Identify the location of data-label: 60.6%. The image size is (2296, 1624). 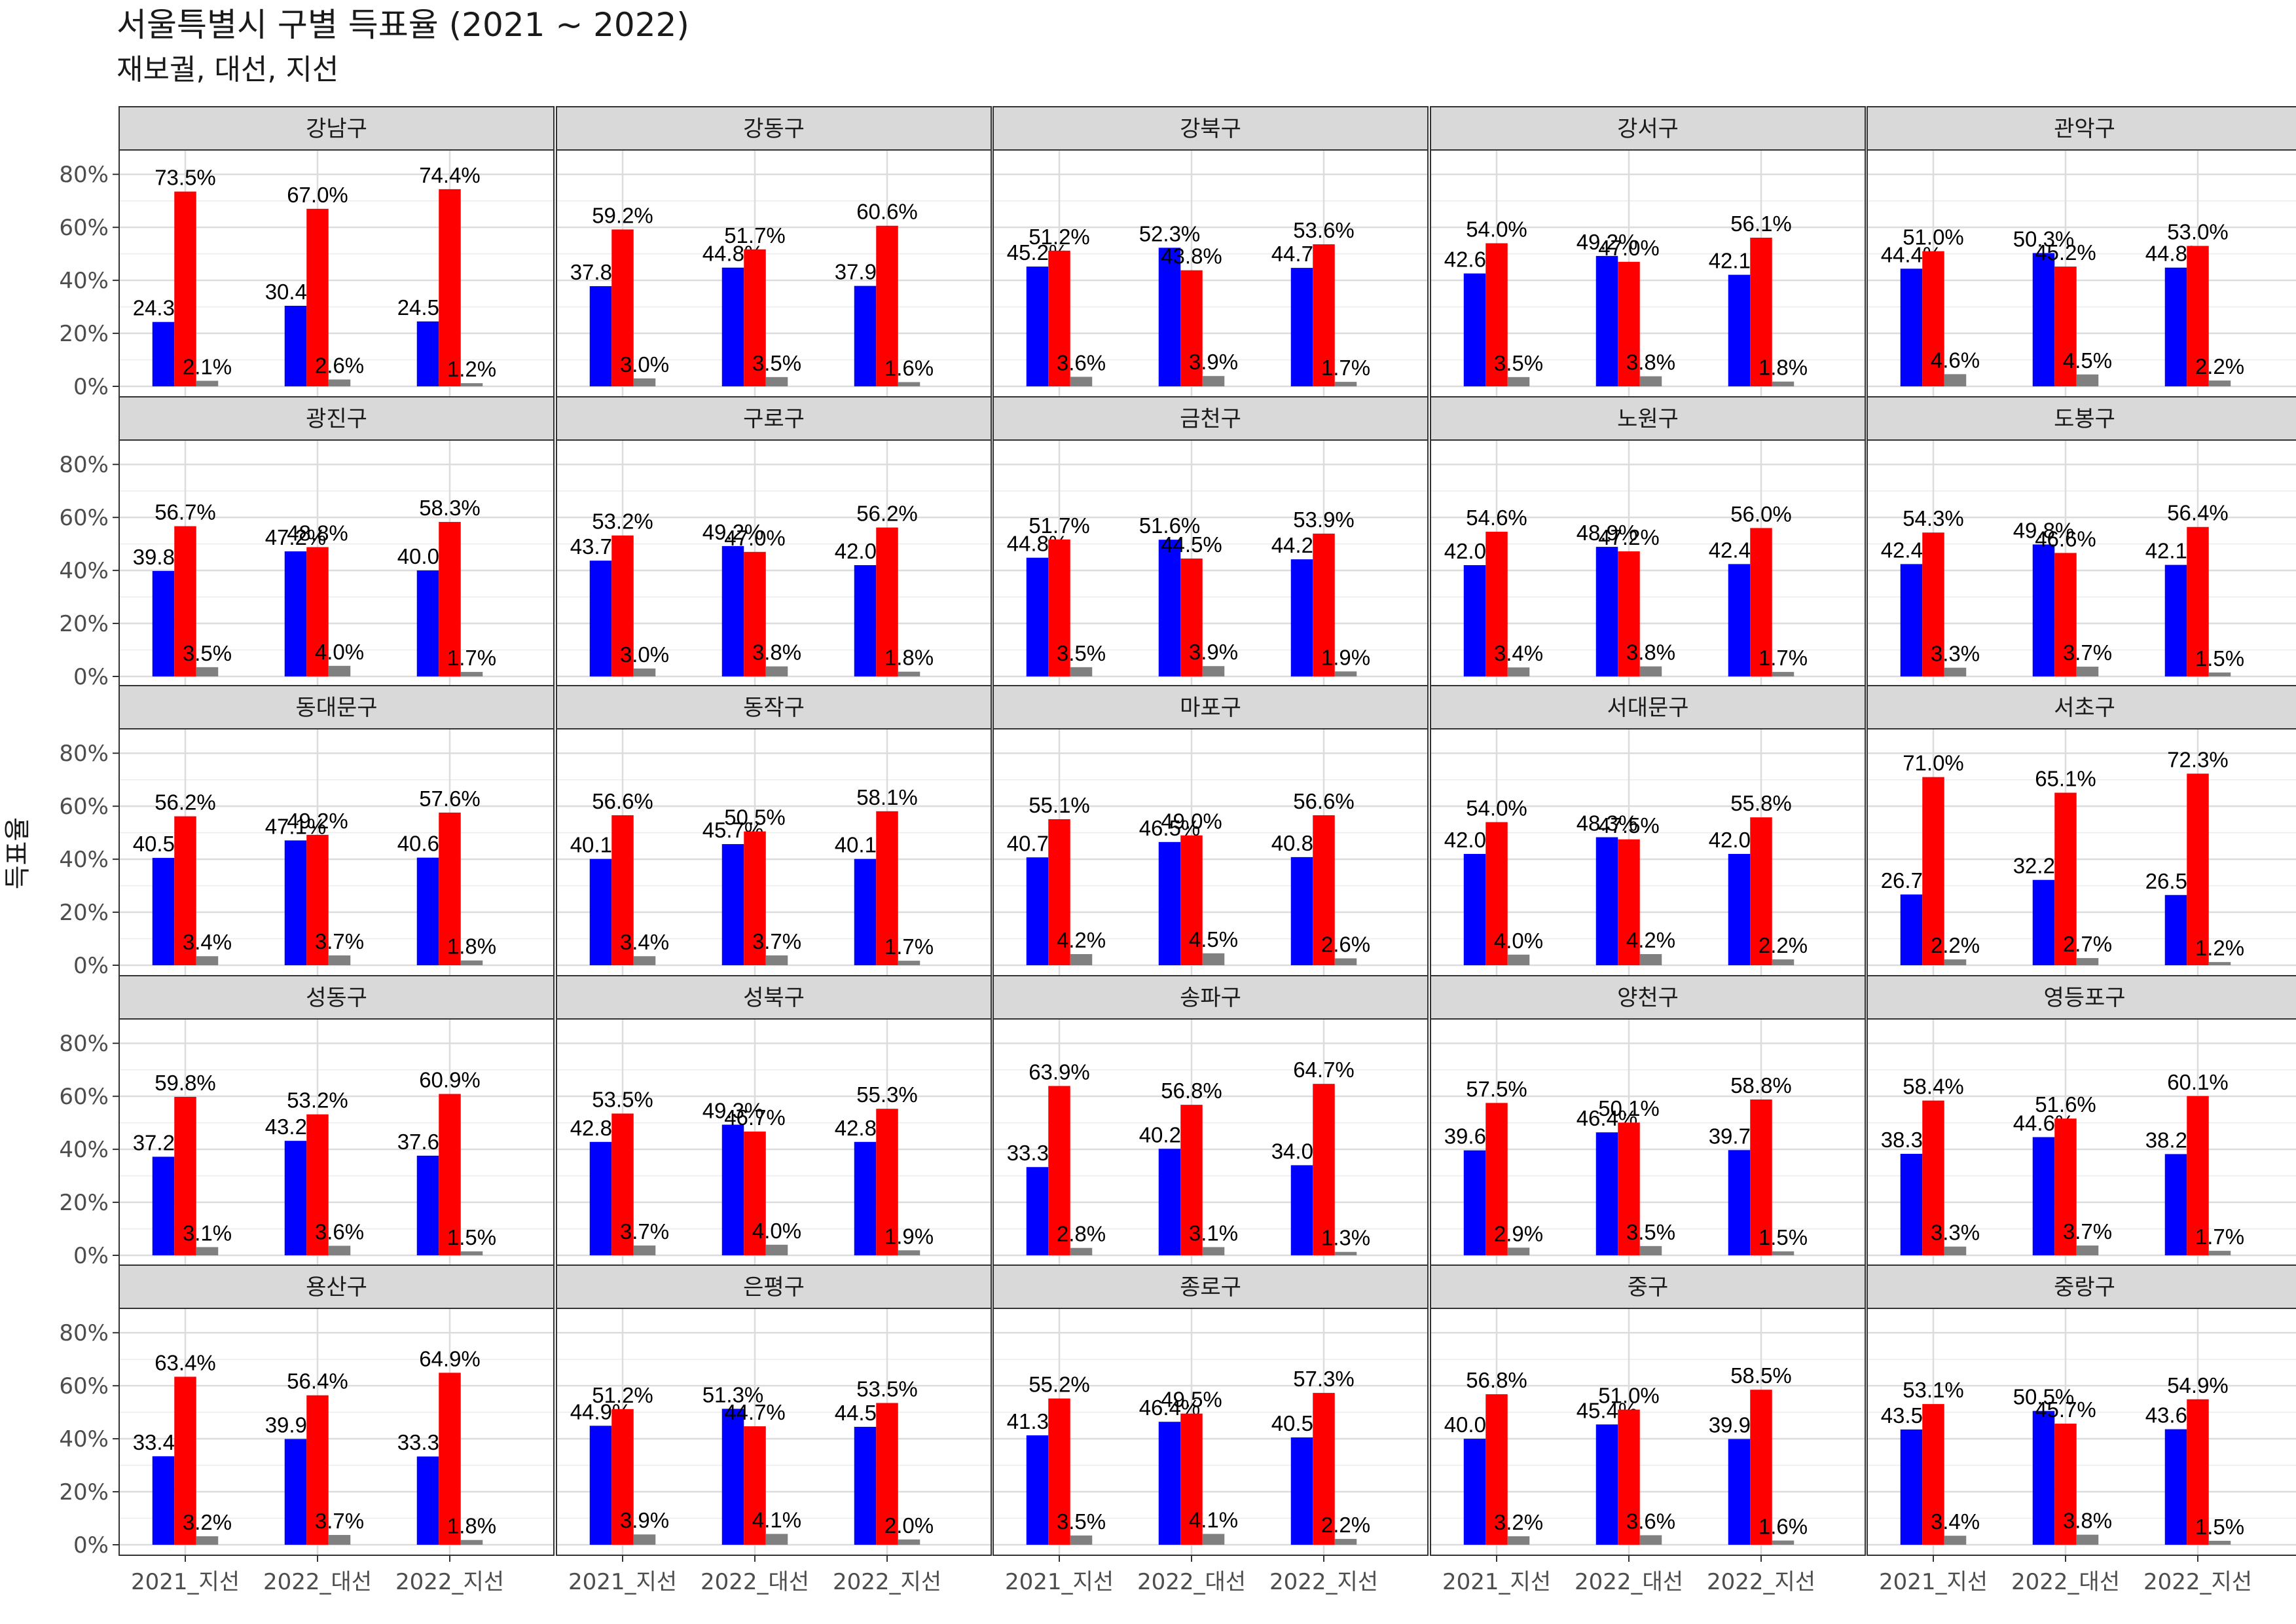
(887, 212).